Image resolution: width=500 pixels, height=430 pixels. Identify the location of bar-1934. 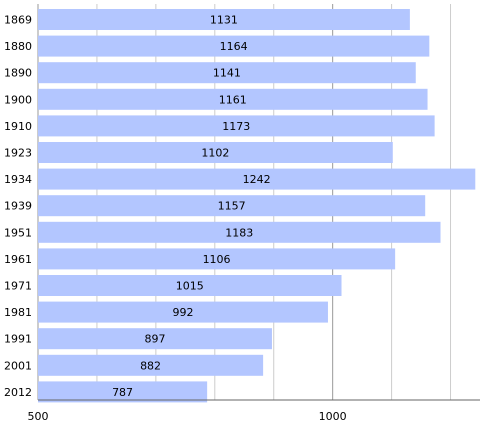
(257, 179).